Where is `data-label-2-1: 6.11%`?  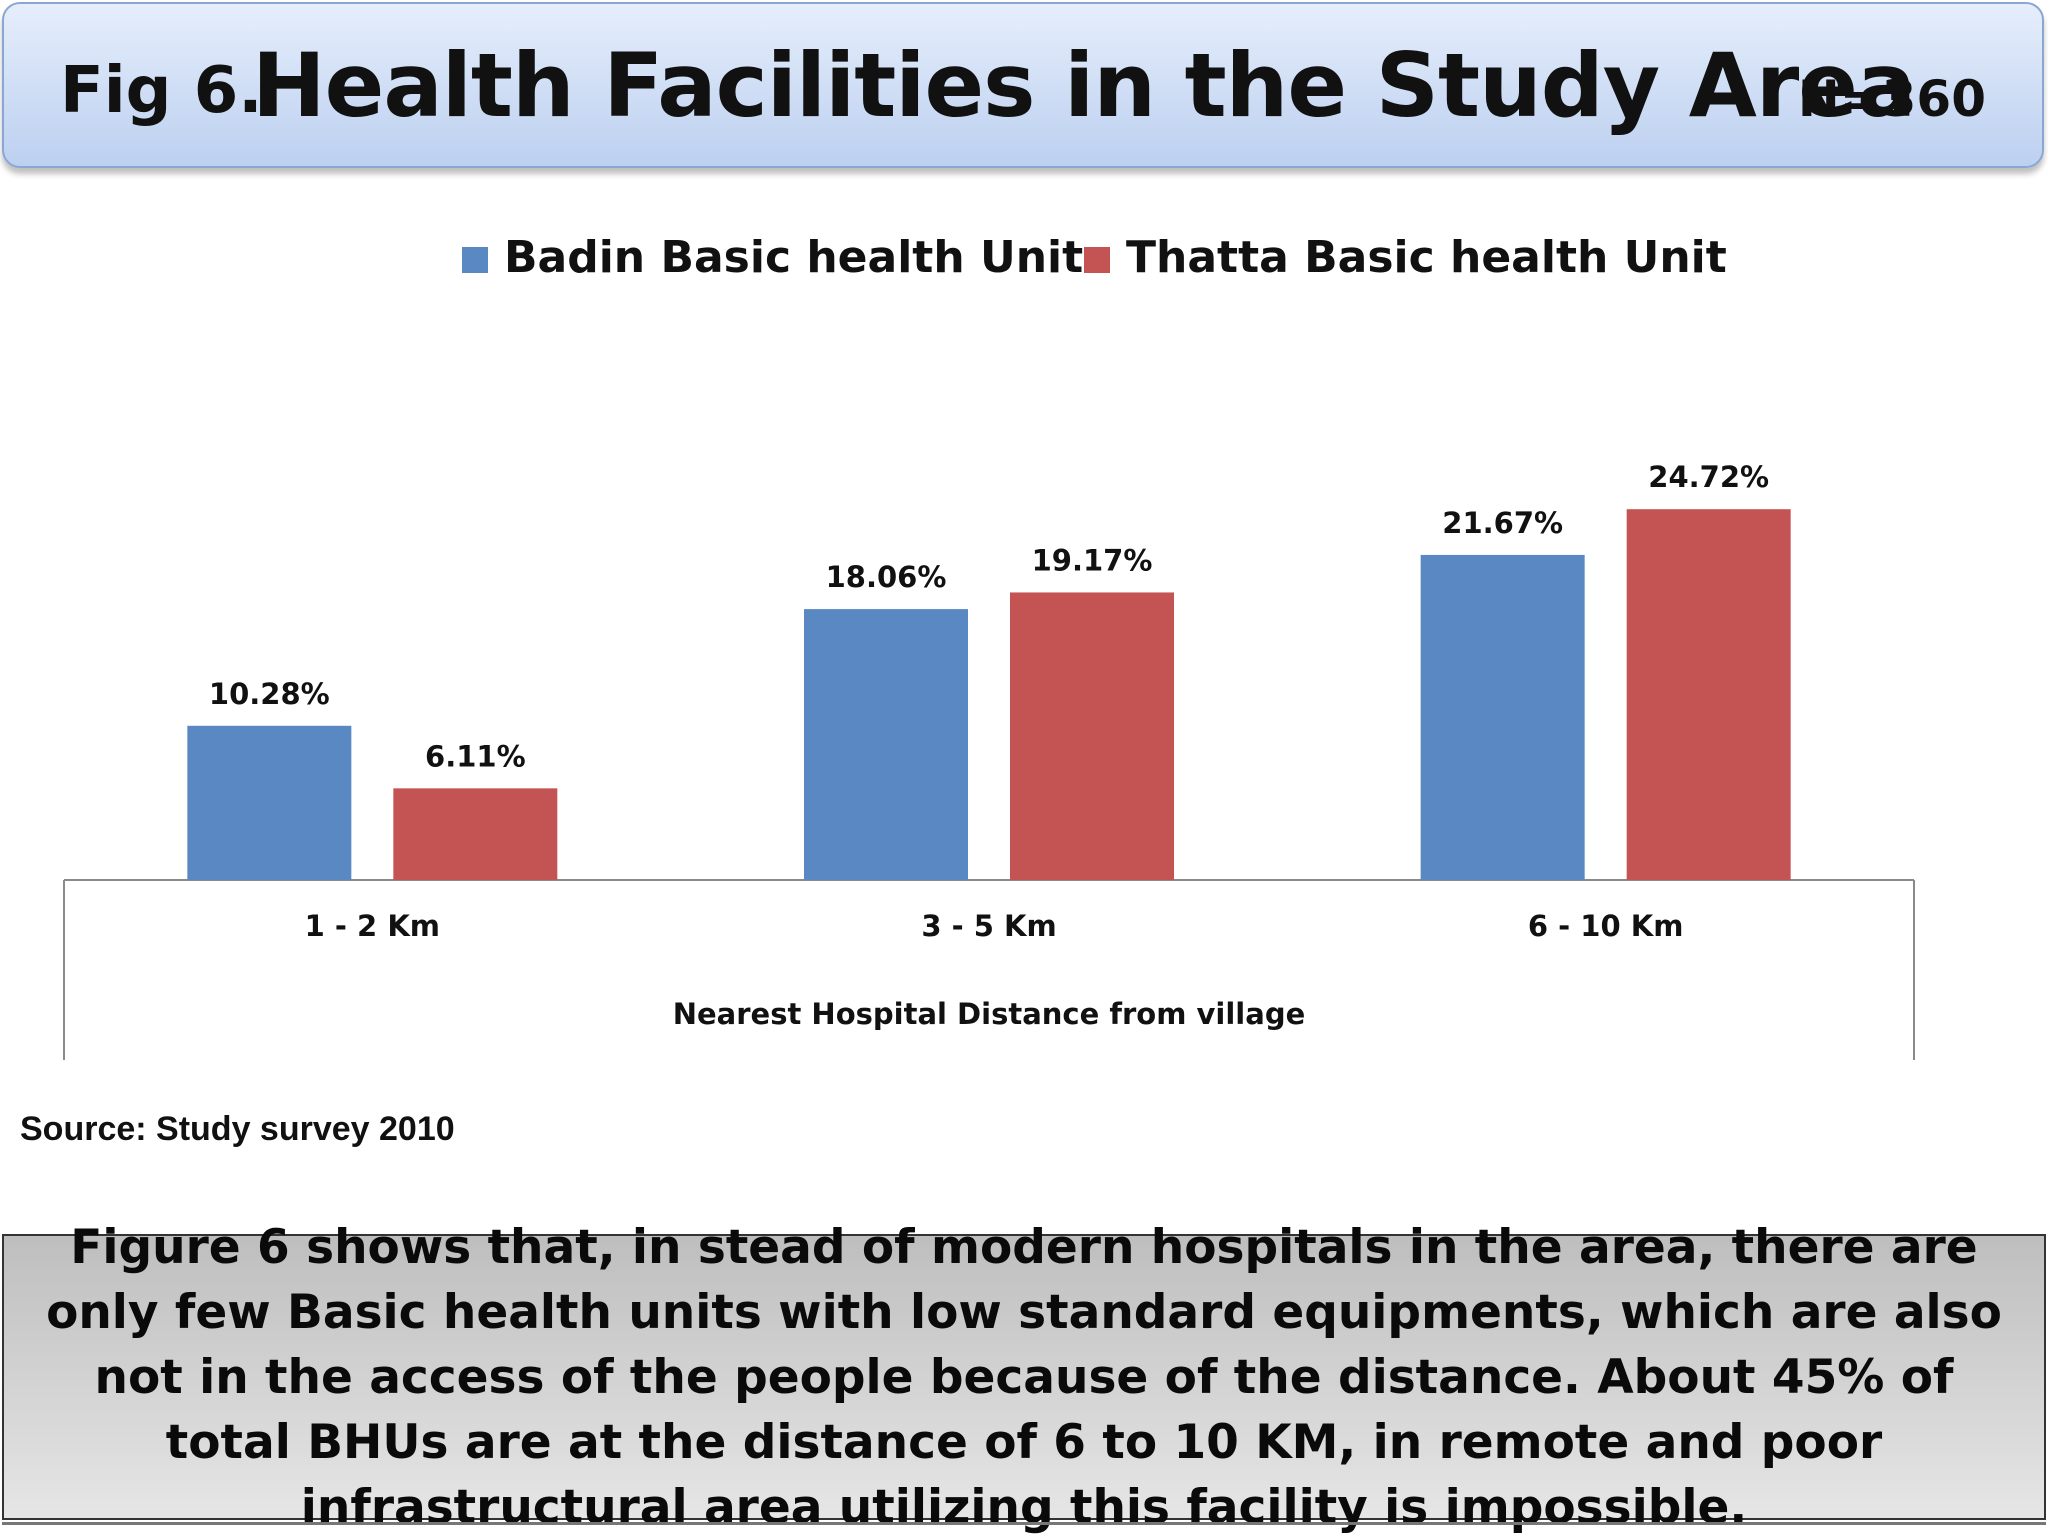
data-label-2-1: 6.11% is located at coordinates (475, 756).